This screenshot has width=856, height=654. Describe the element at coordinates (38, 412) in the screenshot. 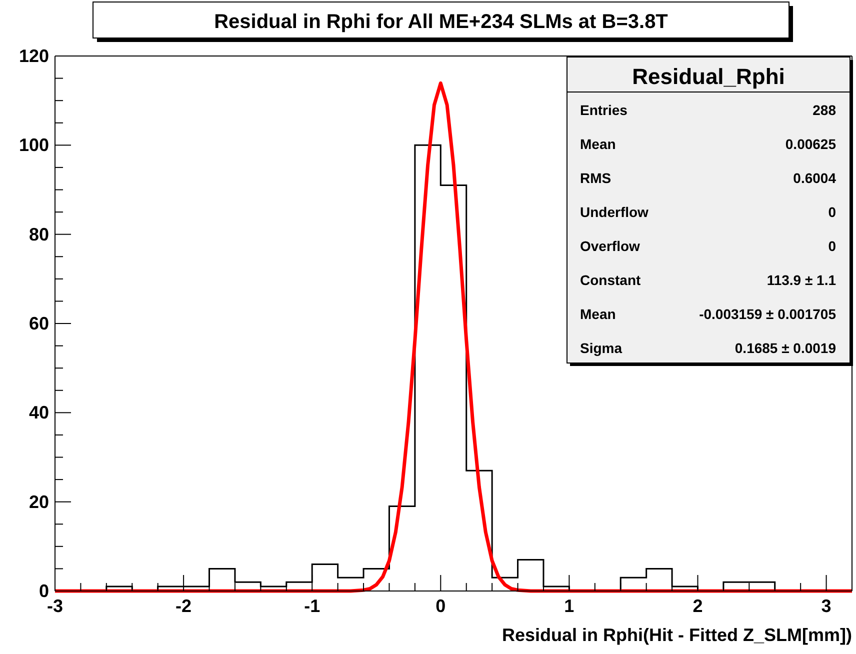

I see `y-tick-label: 40` at that location.